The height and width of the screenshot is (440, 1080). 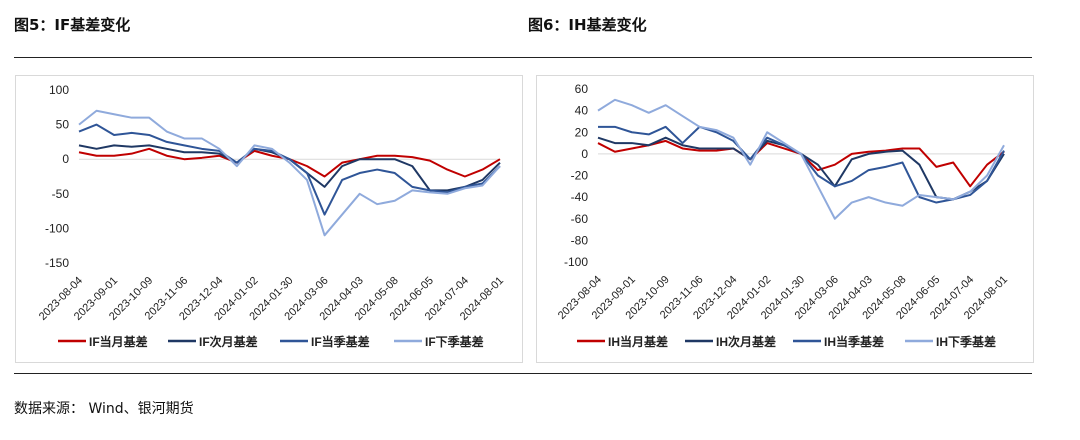 I want to click on y-tick-label: -20, so click(x=580, y=176).